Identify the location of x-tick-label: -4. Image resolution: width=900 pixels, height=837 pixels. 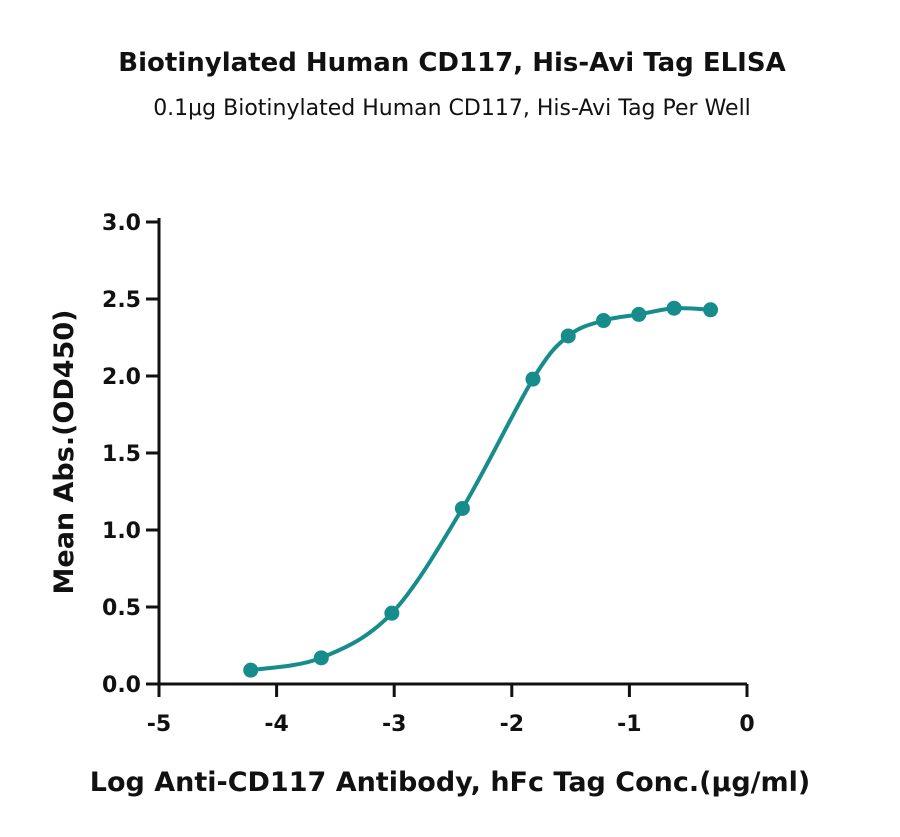
(276, 724).